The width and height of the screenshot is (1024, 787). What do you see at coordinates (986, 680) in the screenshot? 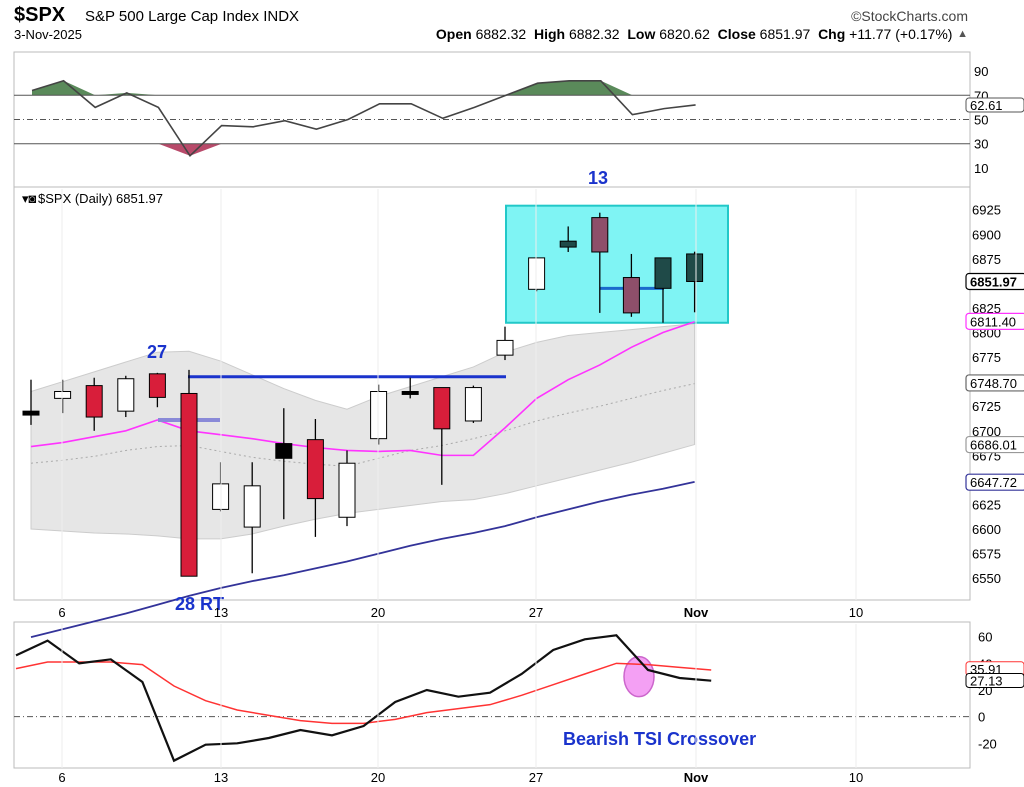
I see `tsi-right-label: 27.13` at bounding box center [986, 680].